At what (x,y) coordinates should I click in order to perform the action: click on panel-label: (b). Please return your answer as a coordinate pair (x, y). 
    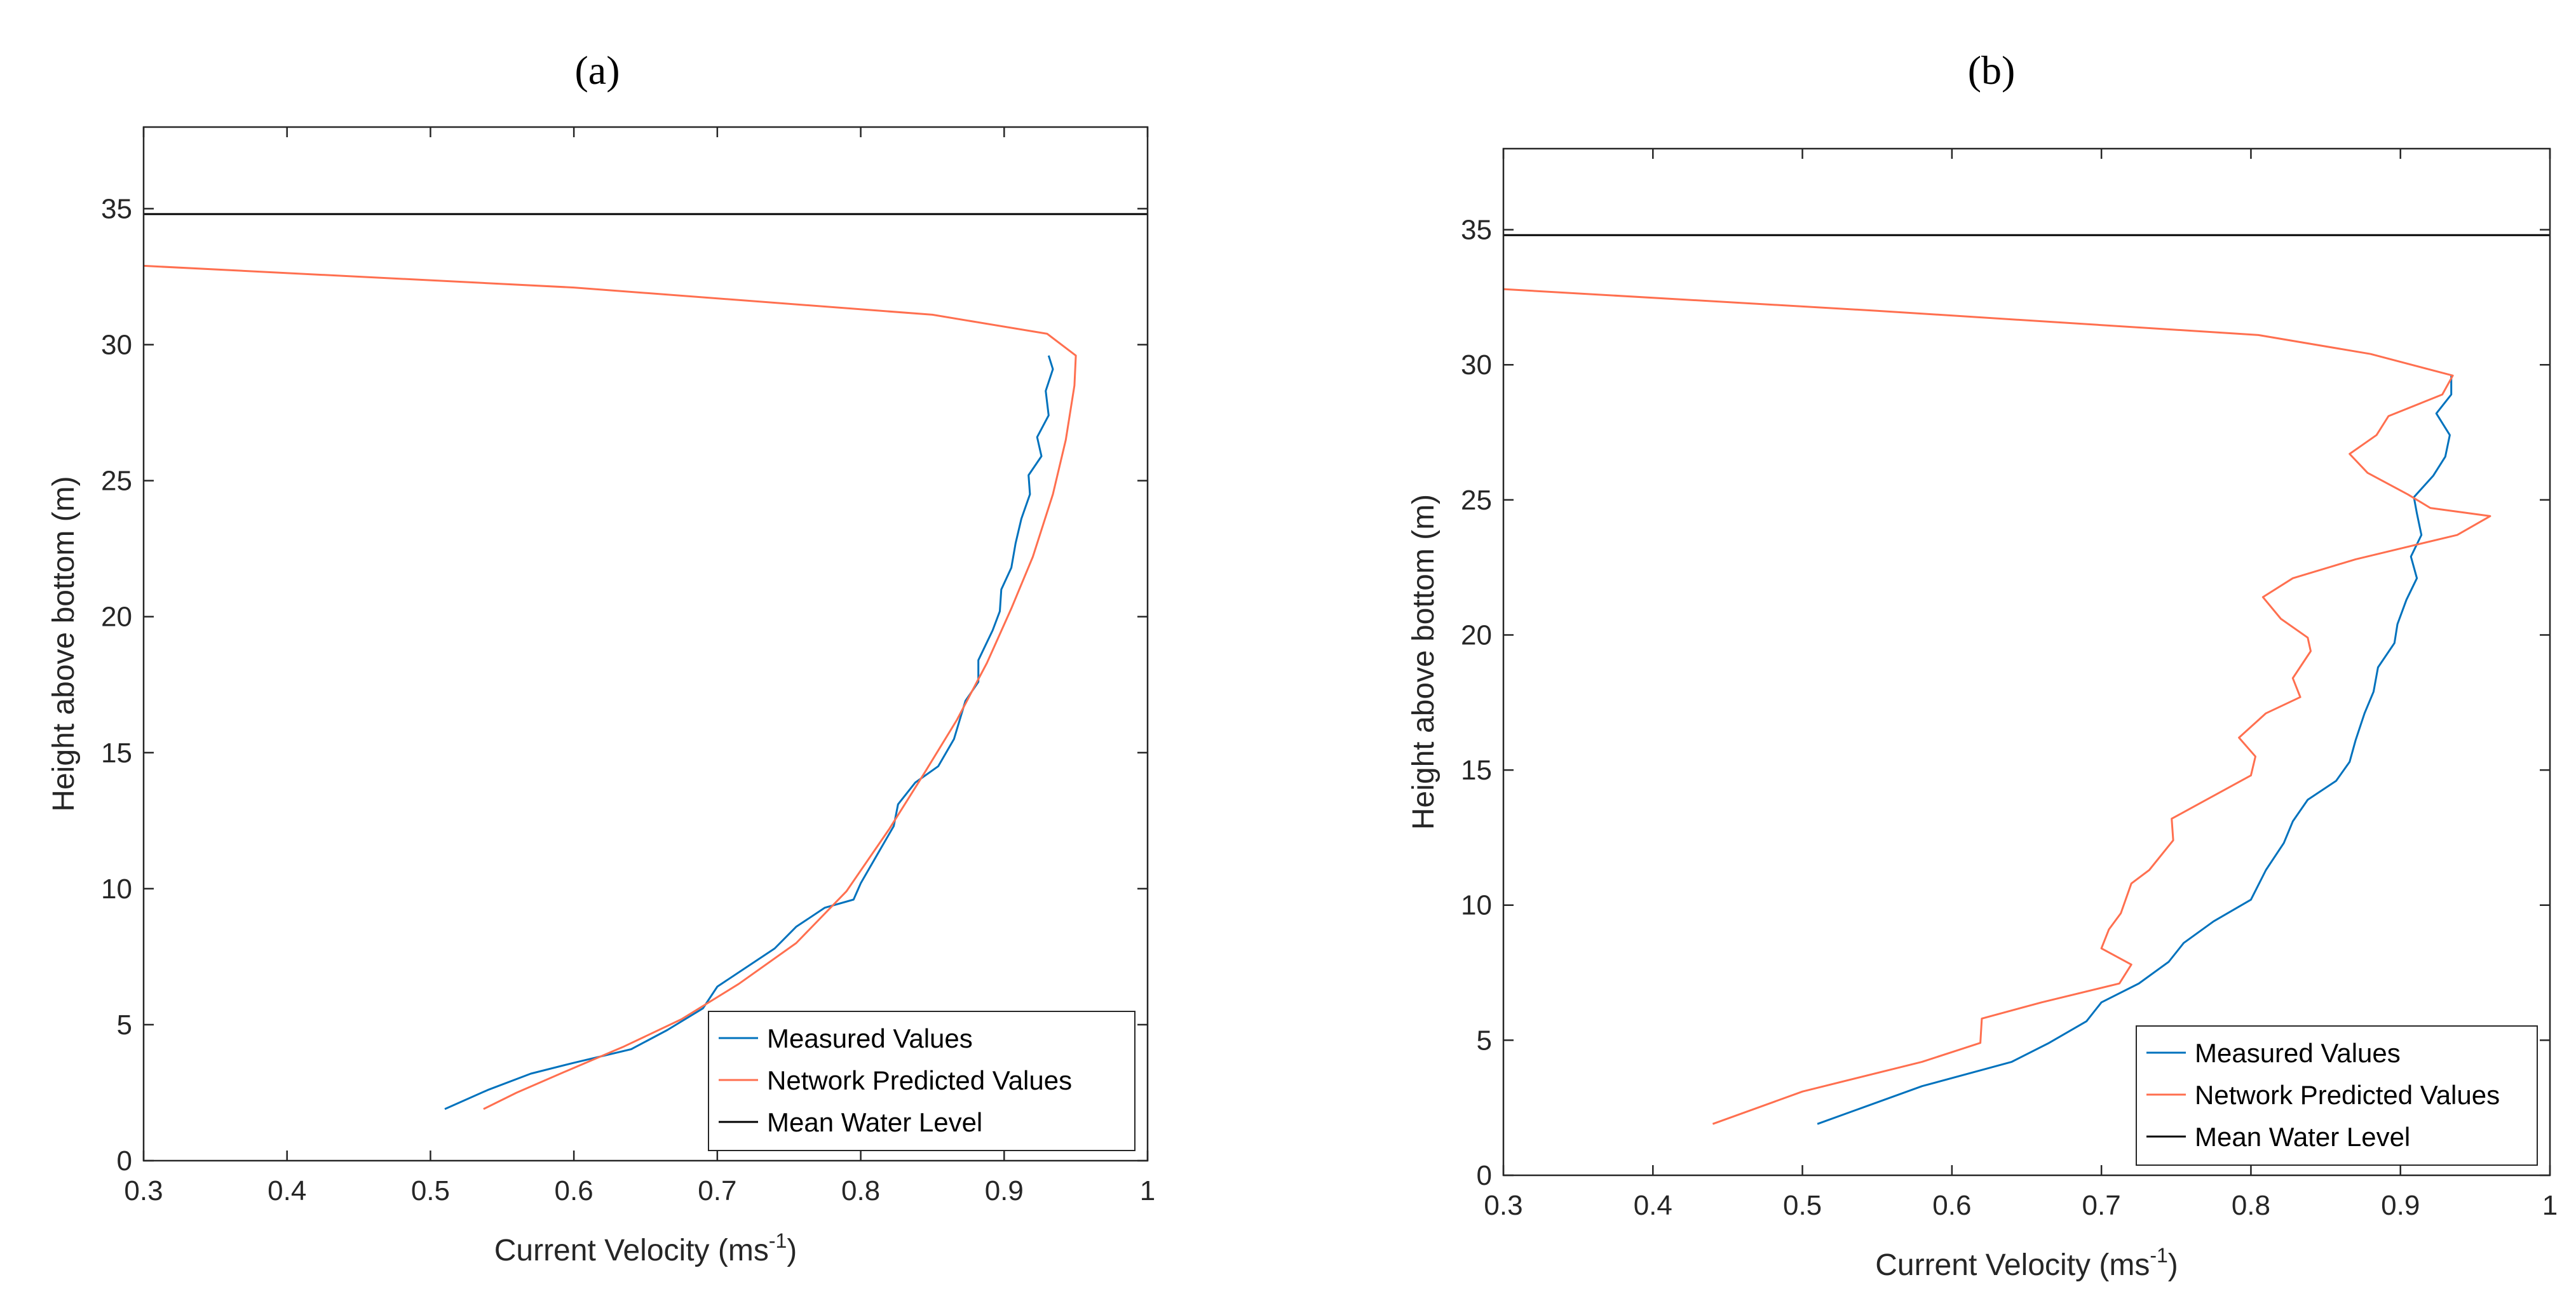
    Looking at the image, I should click on (1992, 70).